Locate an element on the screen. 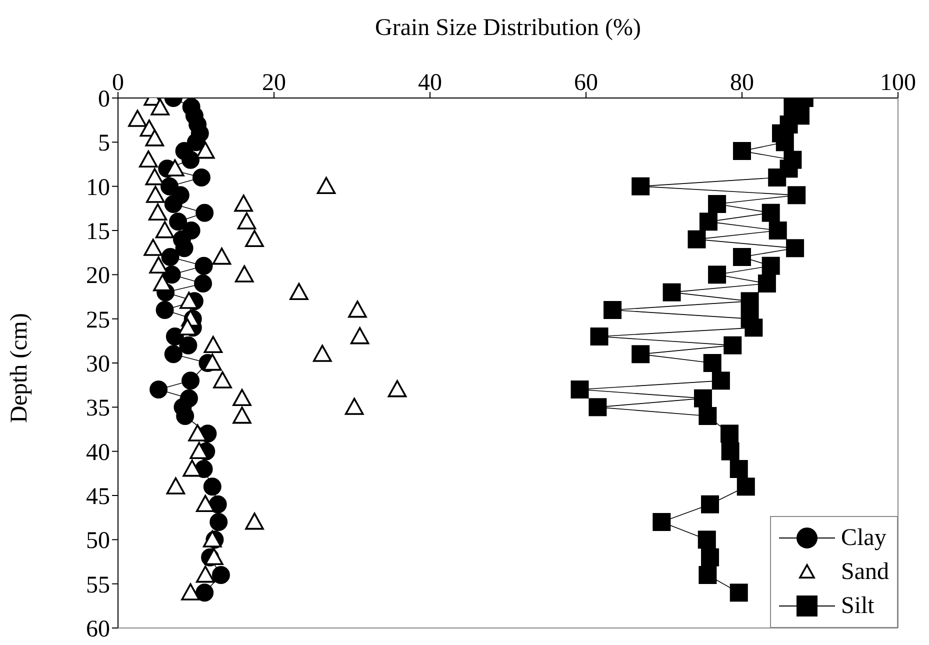 The height and width of the screenshot is (645, 929). y-tick-label: 25 is located at coordinates (98, 320).